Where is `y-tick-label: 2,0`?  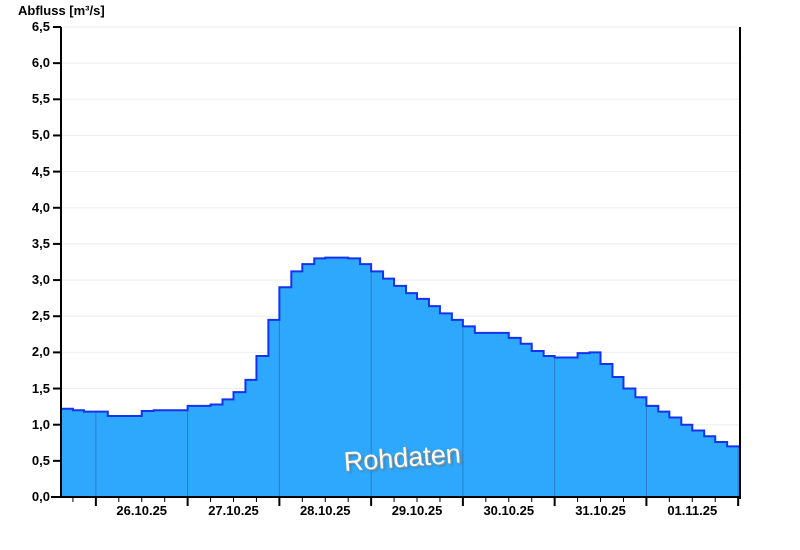 y-tick-label: 2,0 is located at coordinates (40, 352).